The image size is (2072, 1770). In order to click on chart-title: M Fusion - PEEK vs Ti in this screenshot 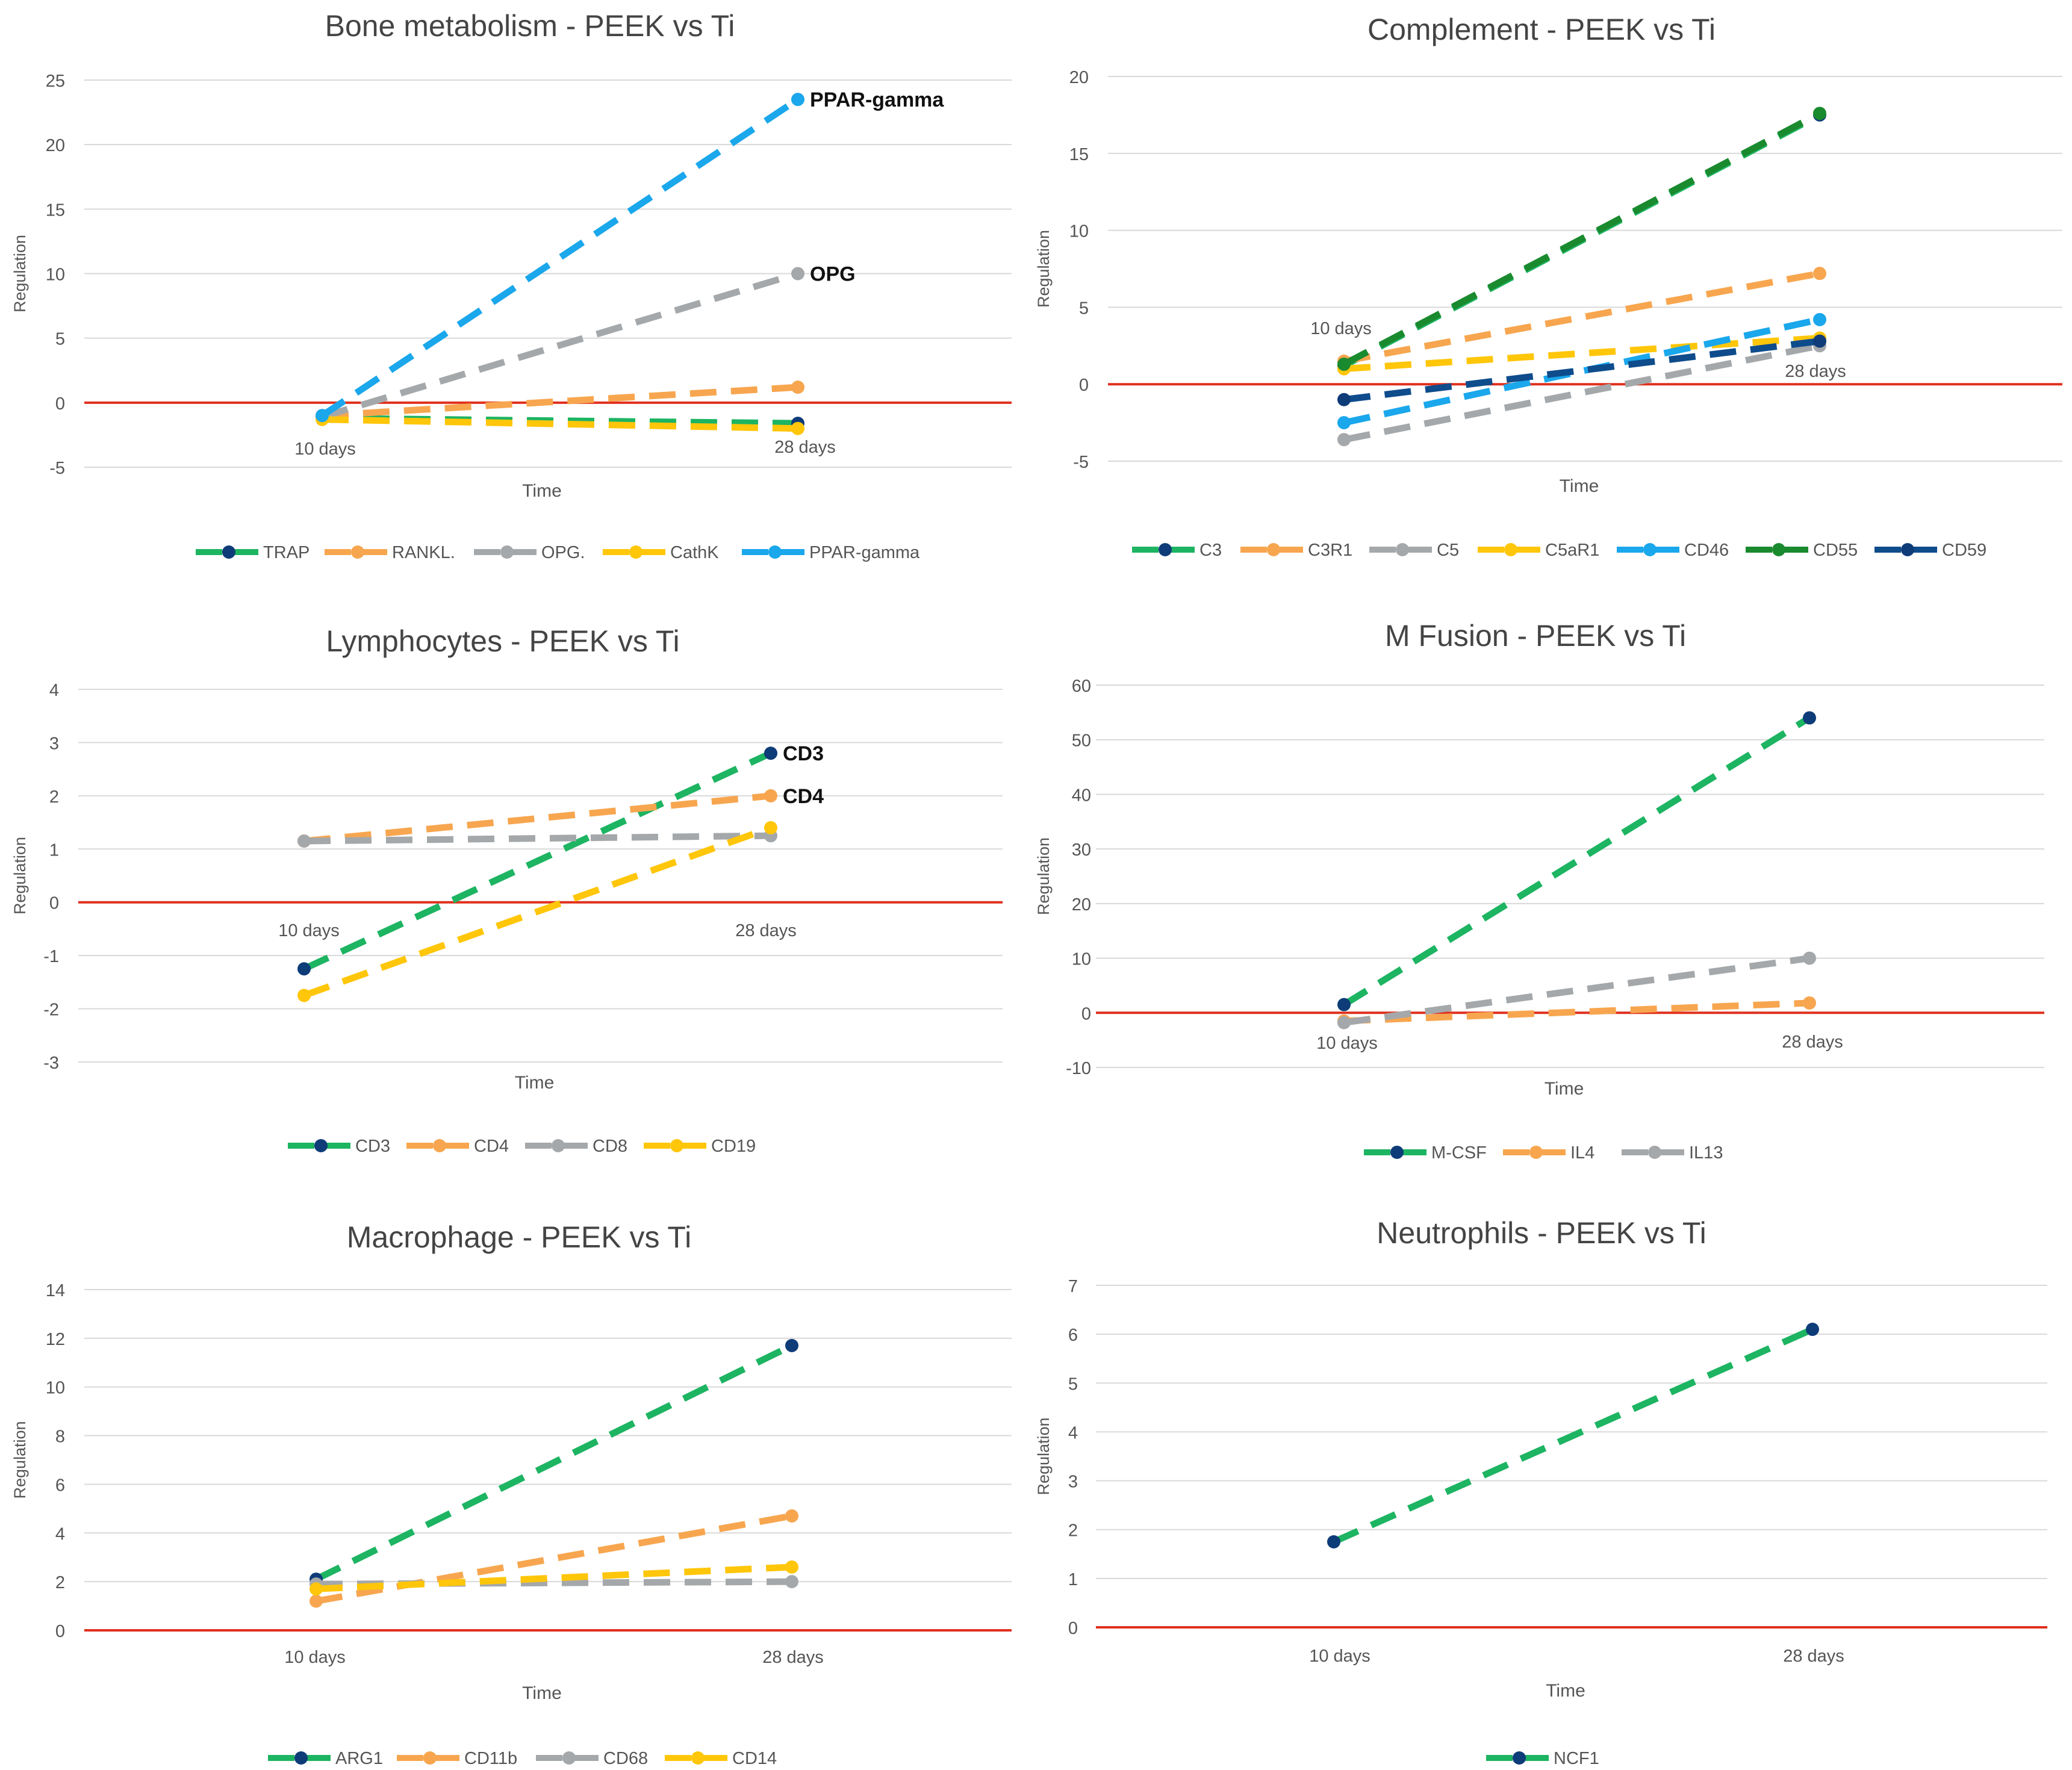, I will do `click(1535, 636)`.